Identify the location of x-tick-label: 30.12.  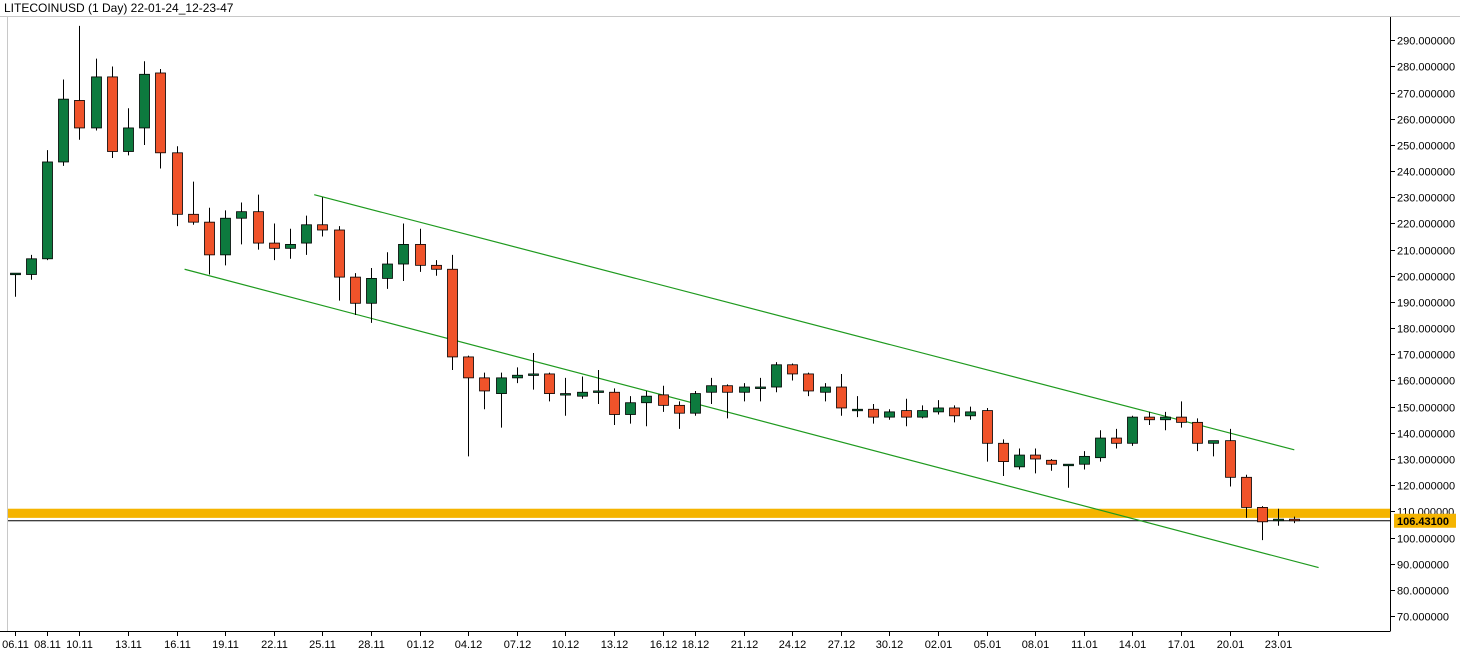
(890, 645).